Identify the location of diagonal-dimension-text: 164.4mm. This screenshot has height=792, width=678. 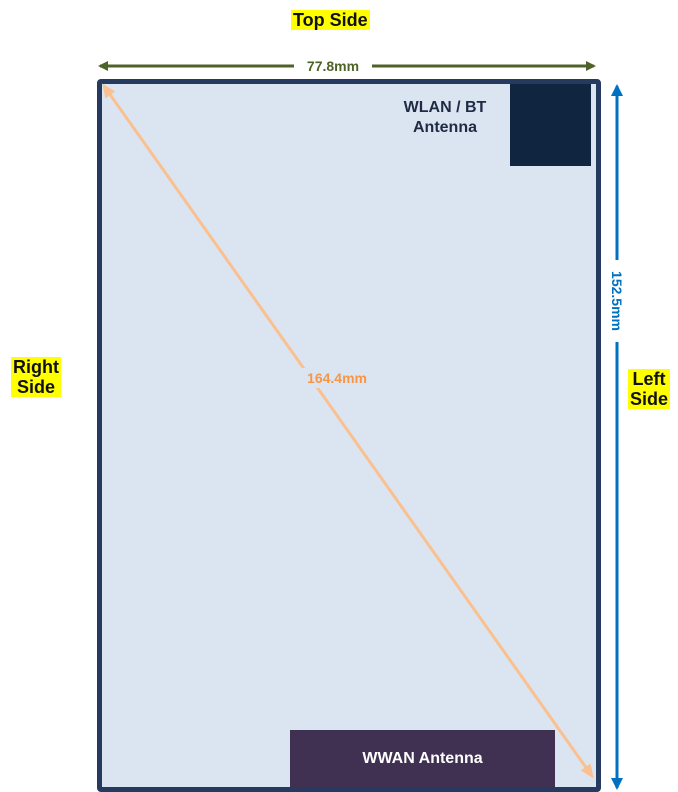
(337, 378).